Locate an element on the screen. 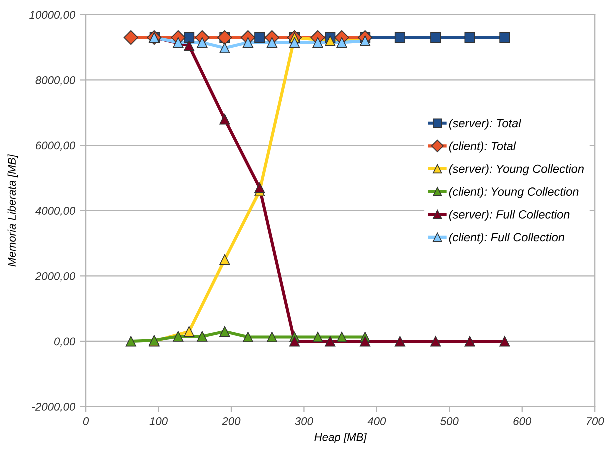 Image resolution: width=606 pixels, height=452 pixels. y-tick-label: 4000,00 is located at coordinates (56, 211).